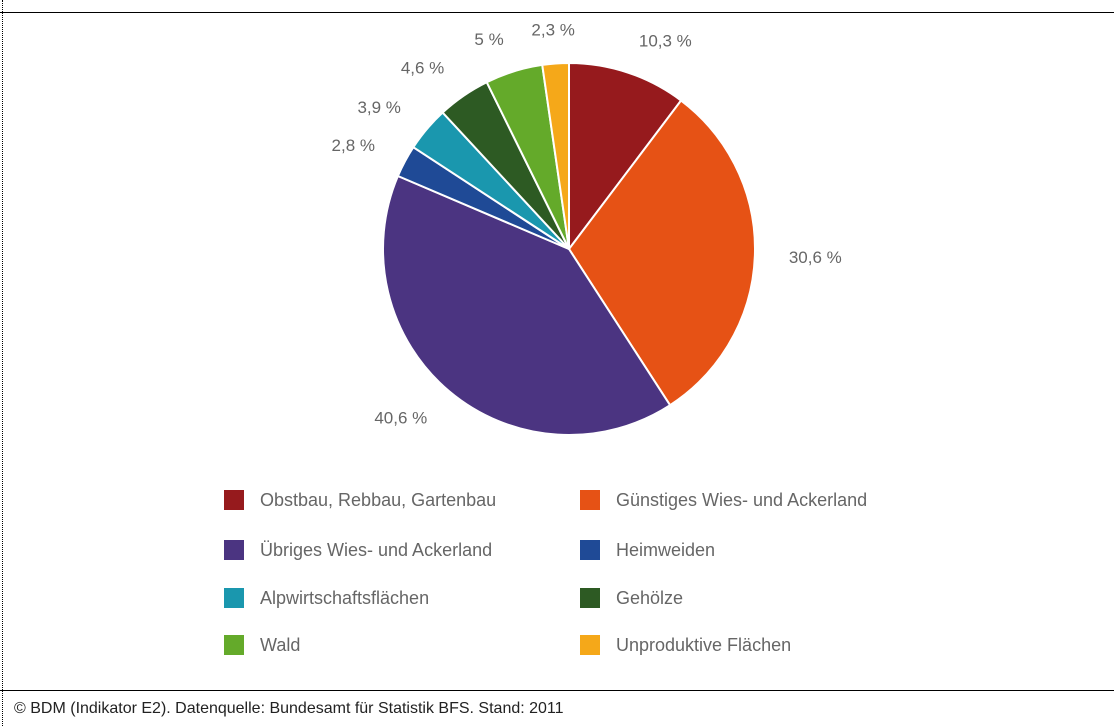 This screenshot has width=1114, height=726. What do you see at coordinates (376, 549) in the screenshot?
I see `legend-label: Übriges Wies- und Ackerland` at bounding box center [376, 549].